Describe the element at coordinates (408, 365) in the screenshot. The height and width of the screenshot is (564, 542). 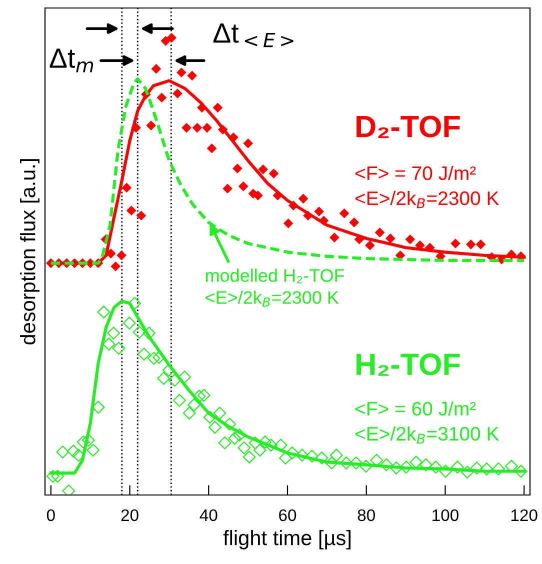
I see `annotation: H₂-TOF` at that location.